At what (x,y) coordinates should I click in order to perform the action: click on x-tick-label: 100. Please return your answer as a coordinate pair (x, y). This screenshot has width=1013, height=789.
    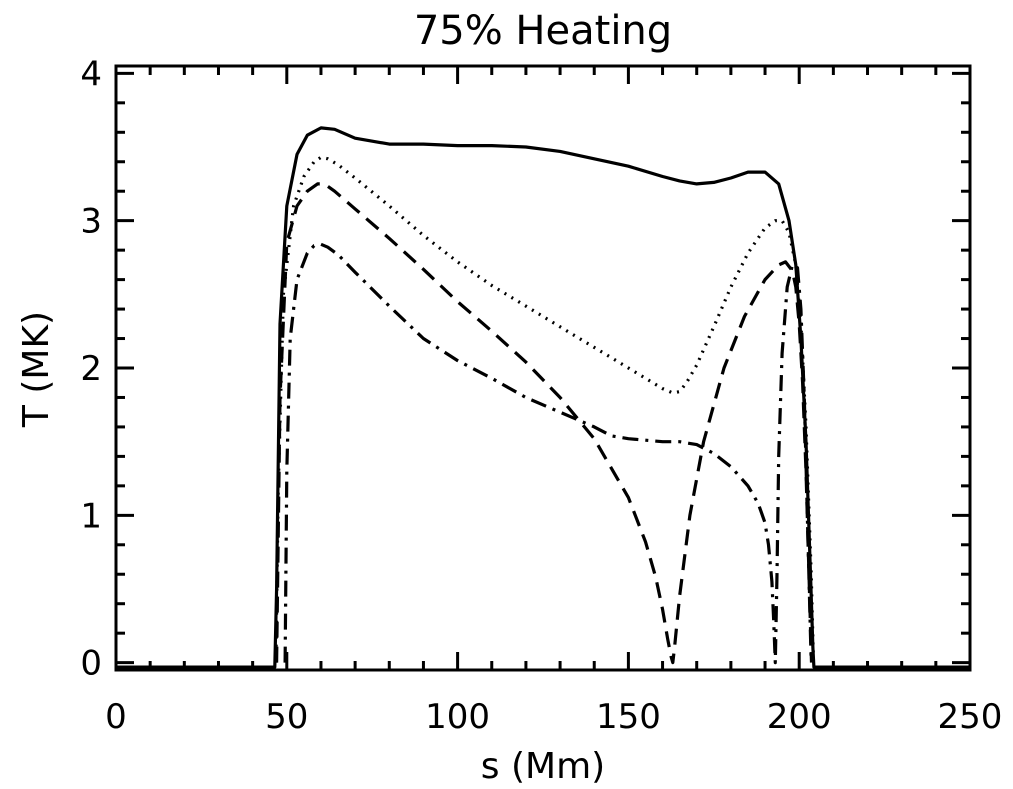
    Looking at the image, I should click on (457, 717).